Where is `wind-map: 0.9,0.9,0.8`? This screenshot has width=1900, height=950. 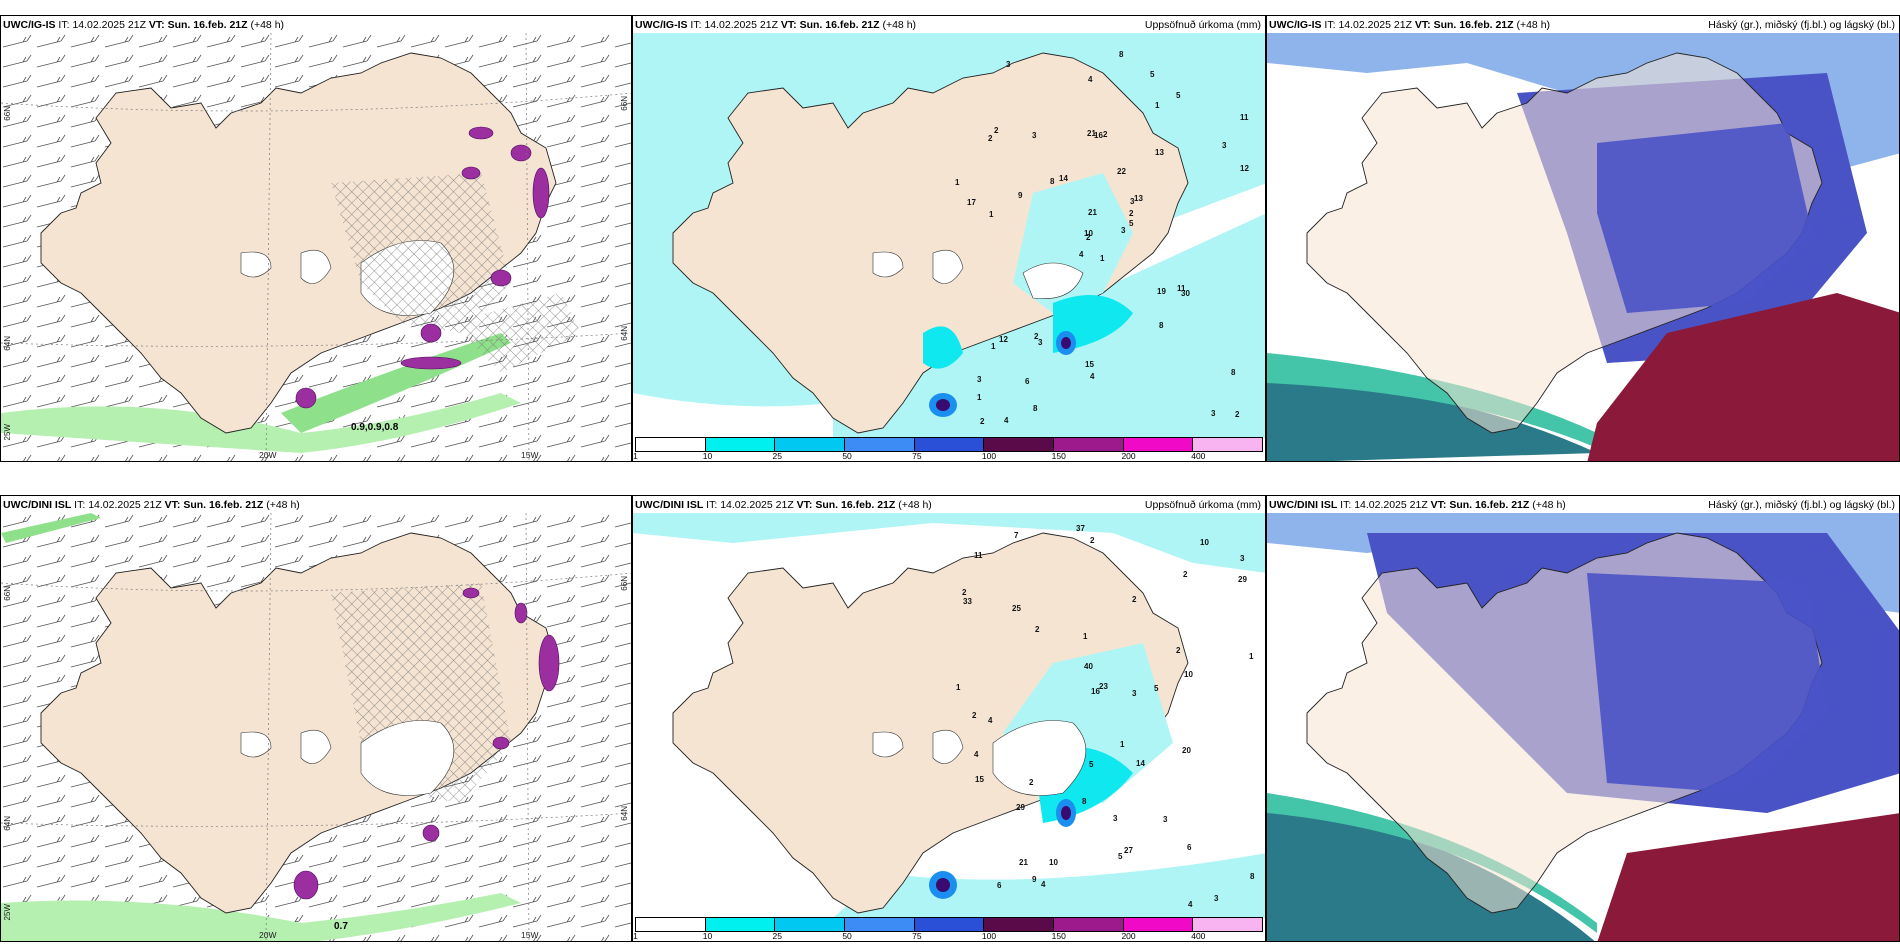 wind-map: 0.9,0.9,0.8 is located at coordinates (316, 247).